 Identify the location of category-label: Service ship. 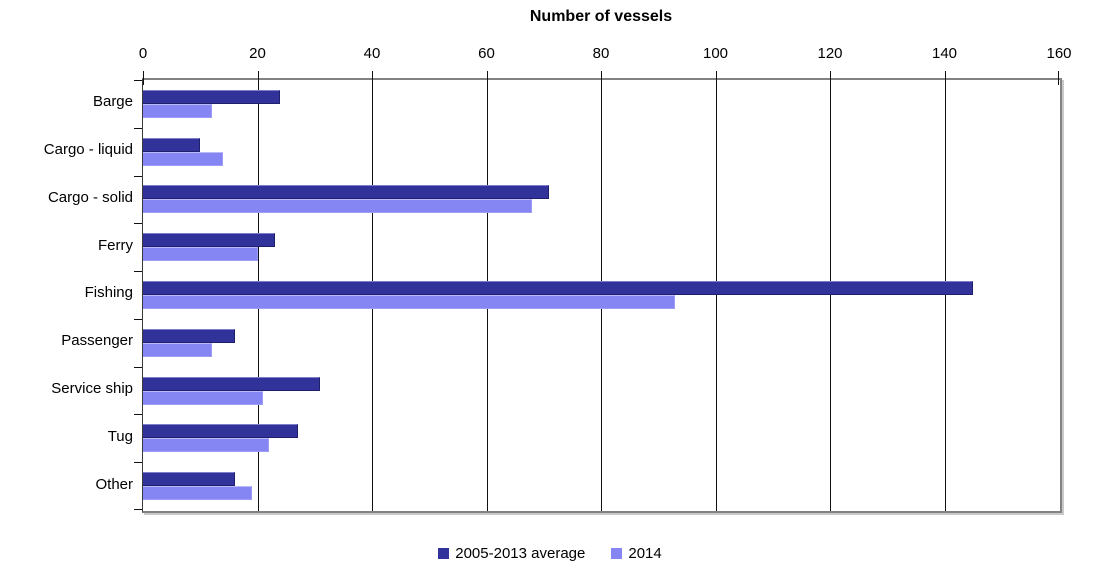
(92, 389).